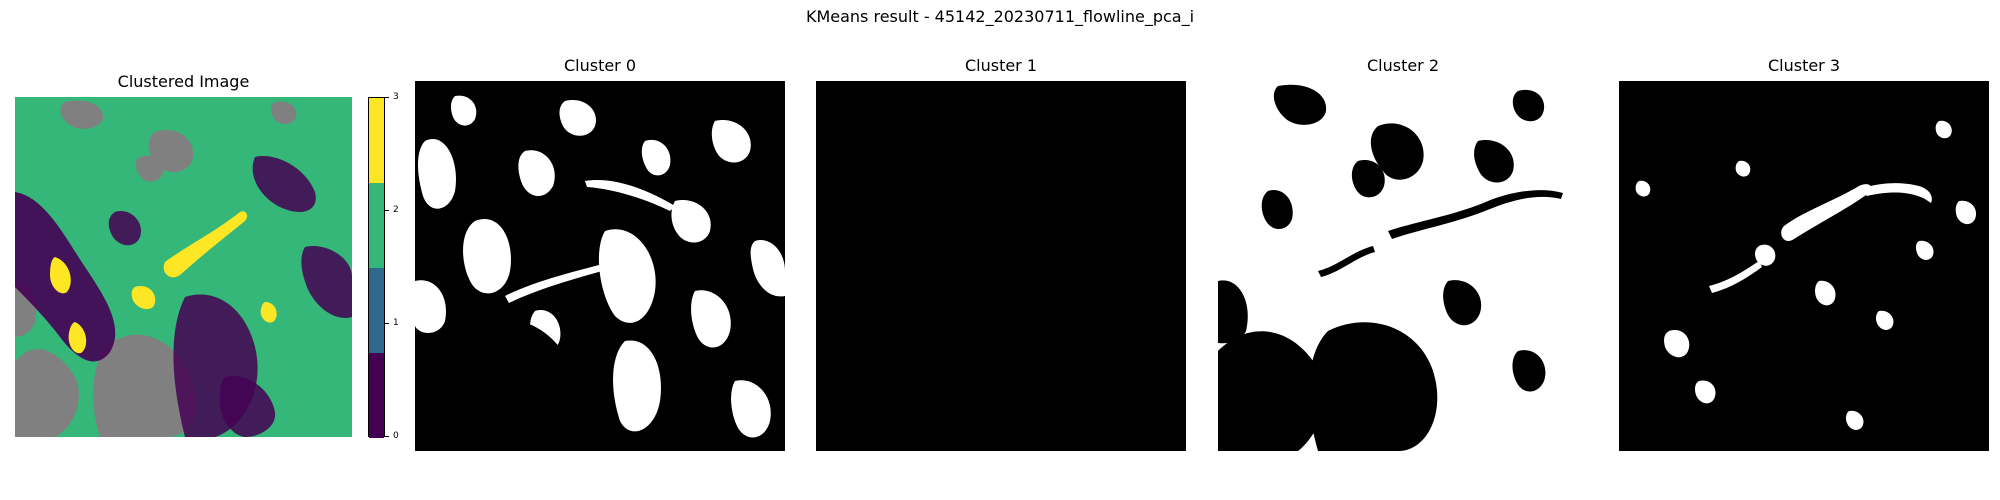 The height and width of the screenshot is (500, 2000). What do you see at coordinates (1804, 266) in the screenshot?
I see `cluster-3-mask` at bounding box center [1804, 266].